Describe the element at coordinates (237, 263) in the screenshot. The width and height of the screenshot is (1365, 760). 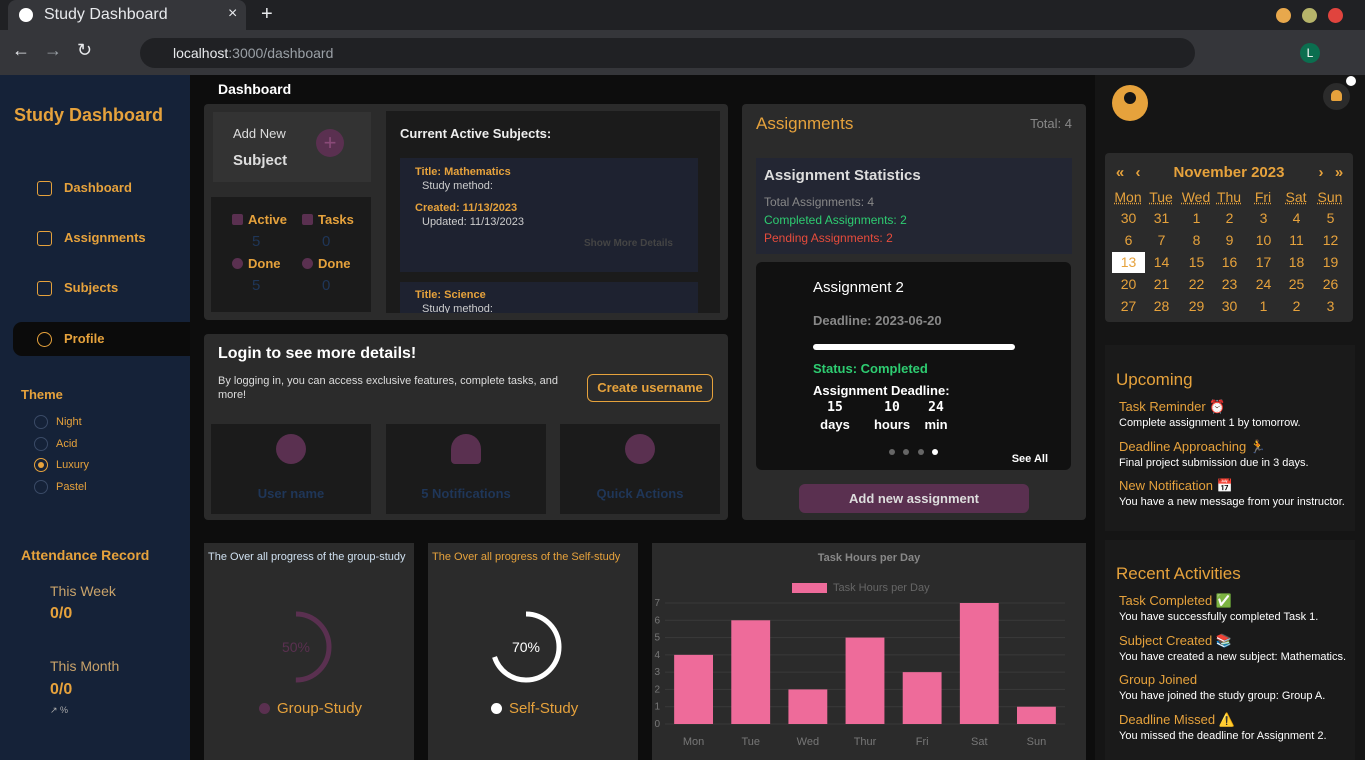
I see `stat-icon` at that location.